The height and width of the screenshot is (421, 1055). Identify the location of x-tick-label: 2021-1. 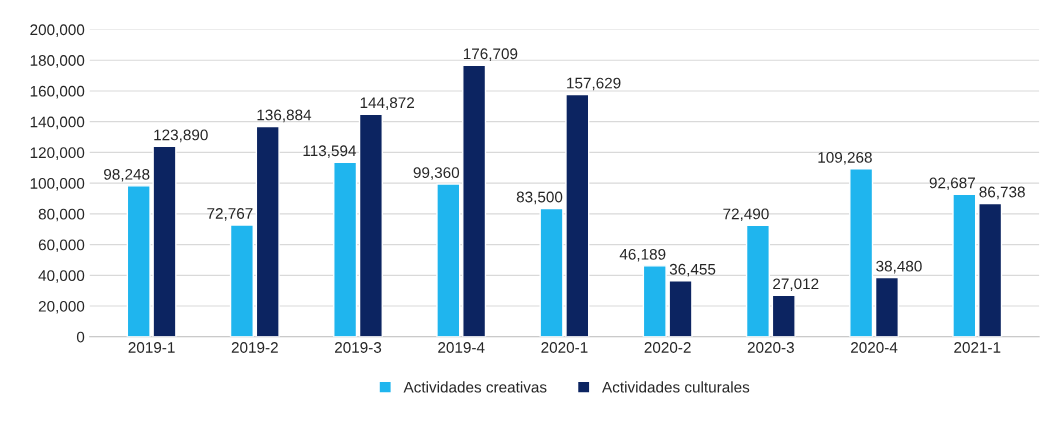
(977, 347).